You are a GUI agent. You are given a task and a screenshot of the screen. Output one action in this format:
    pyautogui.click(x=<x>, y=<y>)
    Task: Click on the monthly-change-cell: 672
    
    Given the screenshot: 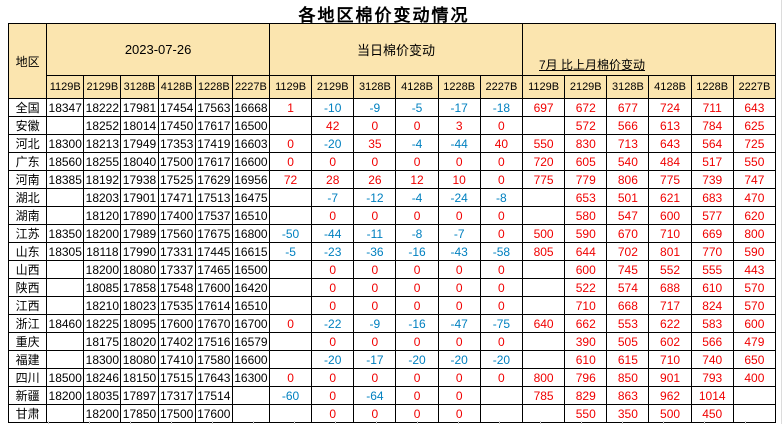 What is the action you would take?
    pyautogui.click(x=586, y=107)
    